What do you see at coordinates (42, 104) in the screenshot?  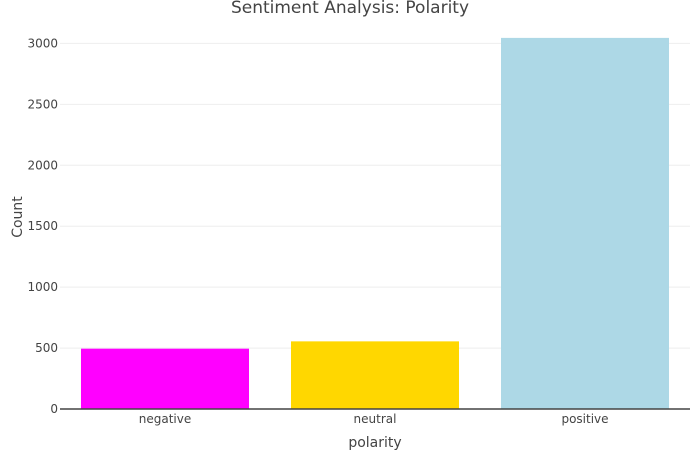 I see `y-tick-label: 2500` at bounding box center [42, 104].